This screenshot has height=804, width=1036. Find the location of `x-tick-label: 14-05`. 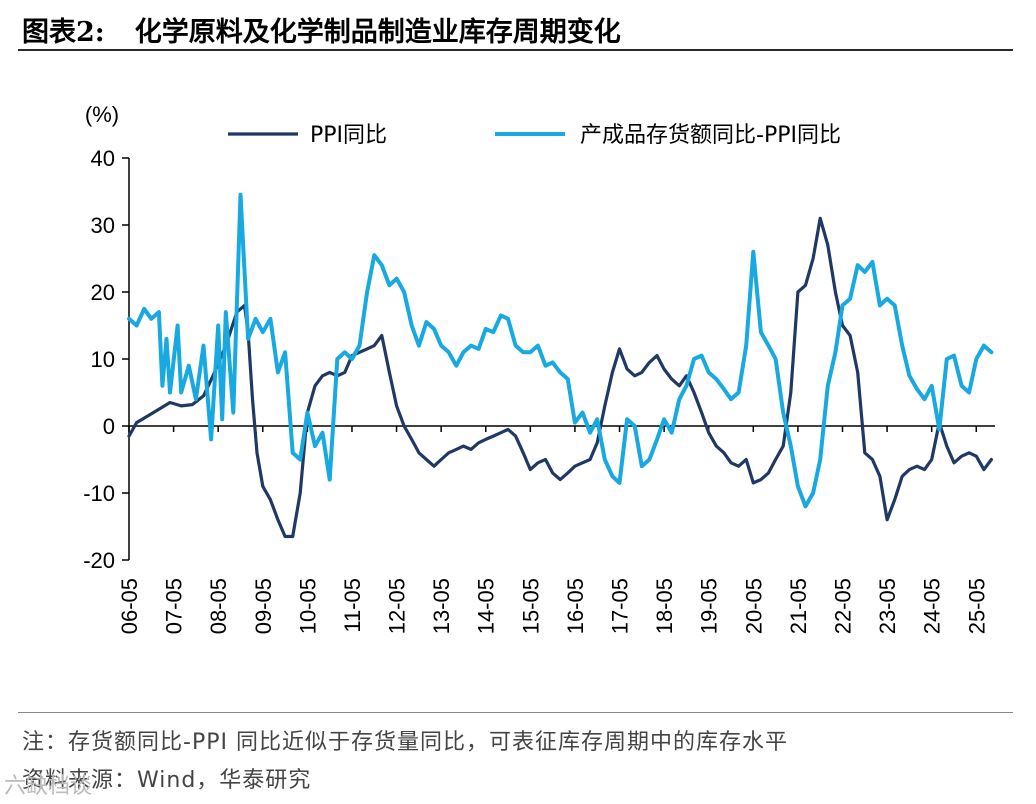

x-tick-label: 14-05 is located at coordinates (486, 606).